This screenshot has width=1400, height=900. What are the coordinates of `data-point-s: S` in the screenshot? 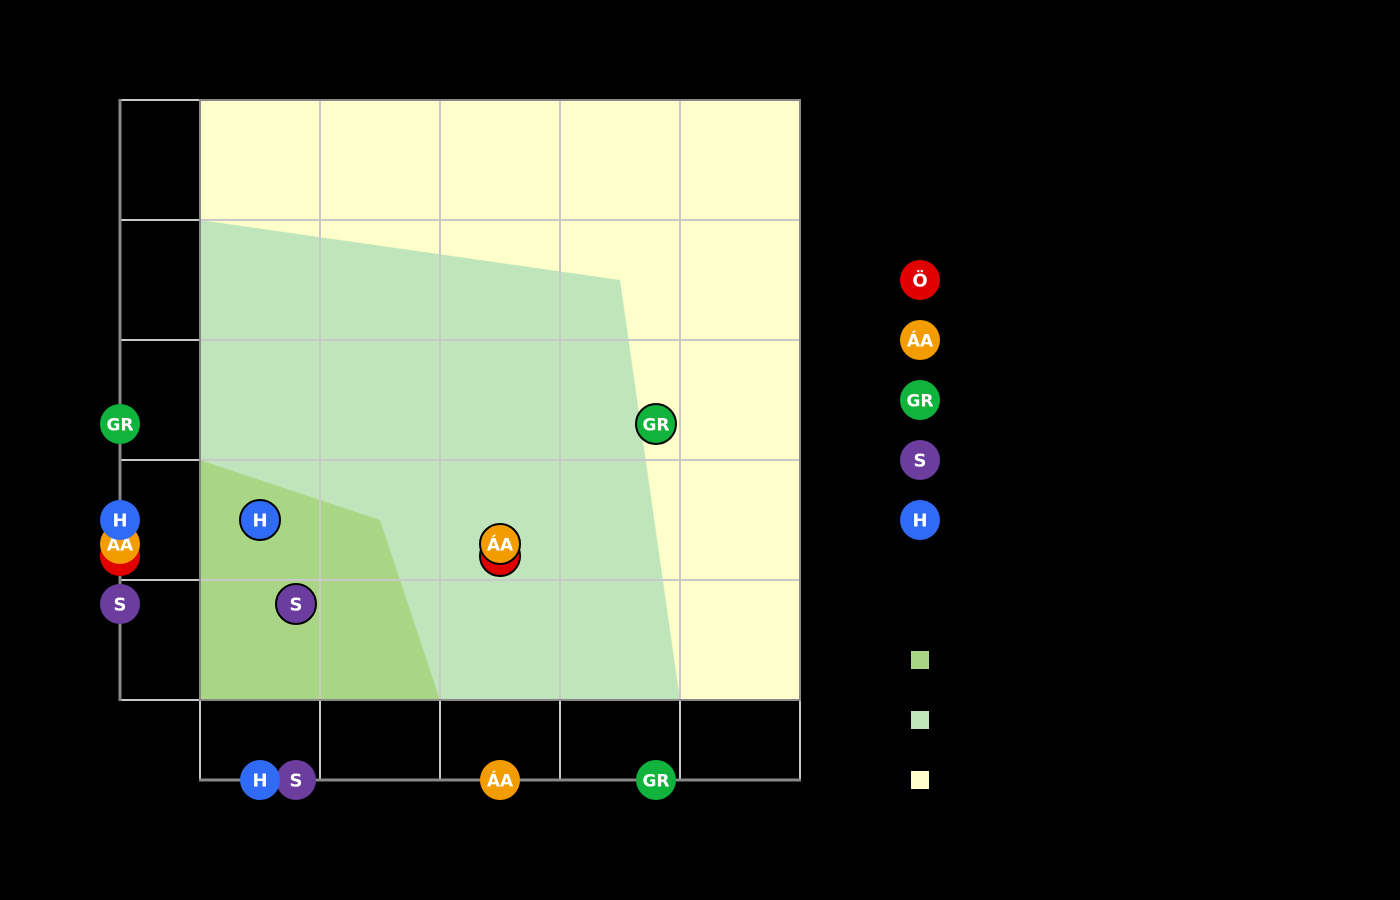 It's located at (296, 604).